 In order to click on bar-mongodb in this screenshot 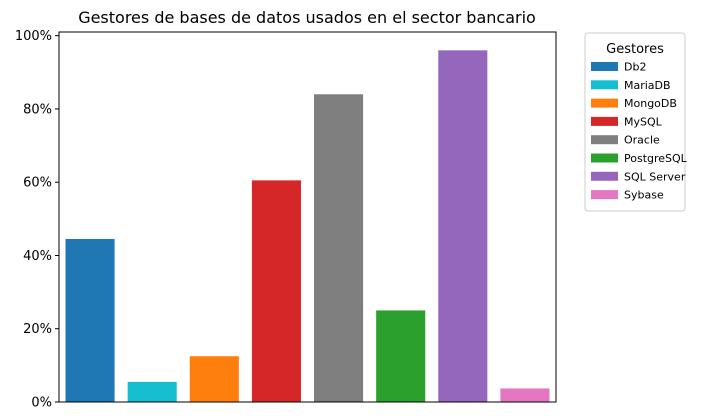, I will do `click(214, 379)`.